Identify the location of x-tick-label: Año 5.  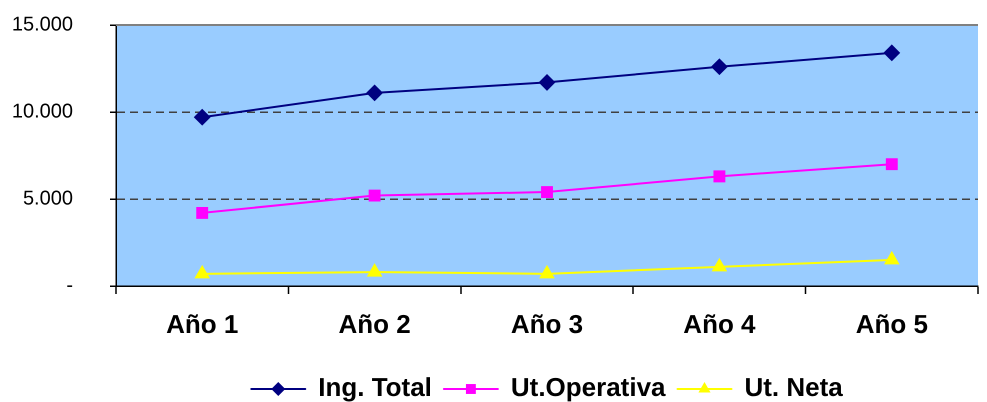
(892, 323).